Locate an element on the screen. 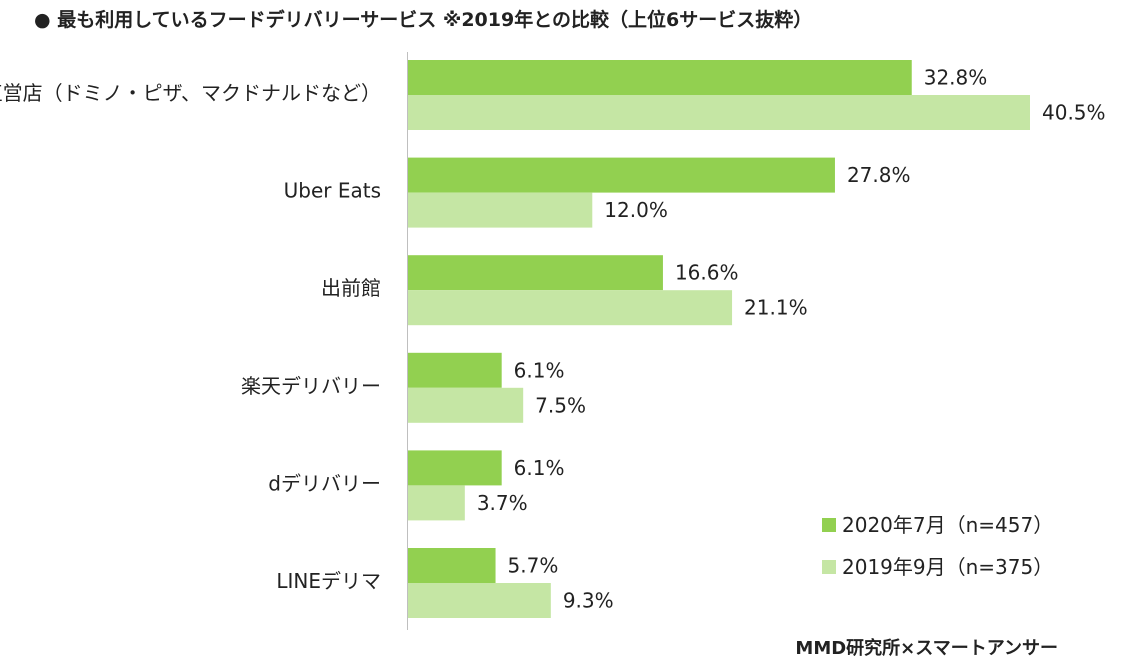 This screenshot has width=1121, height=671. data-label: 40.5% is located at coordinates (1074, 113).